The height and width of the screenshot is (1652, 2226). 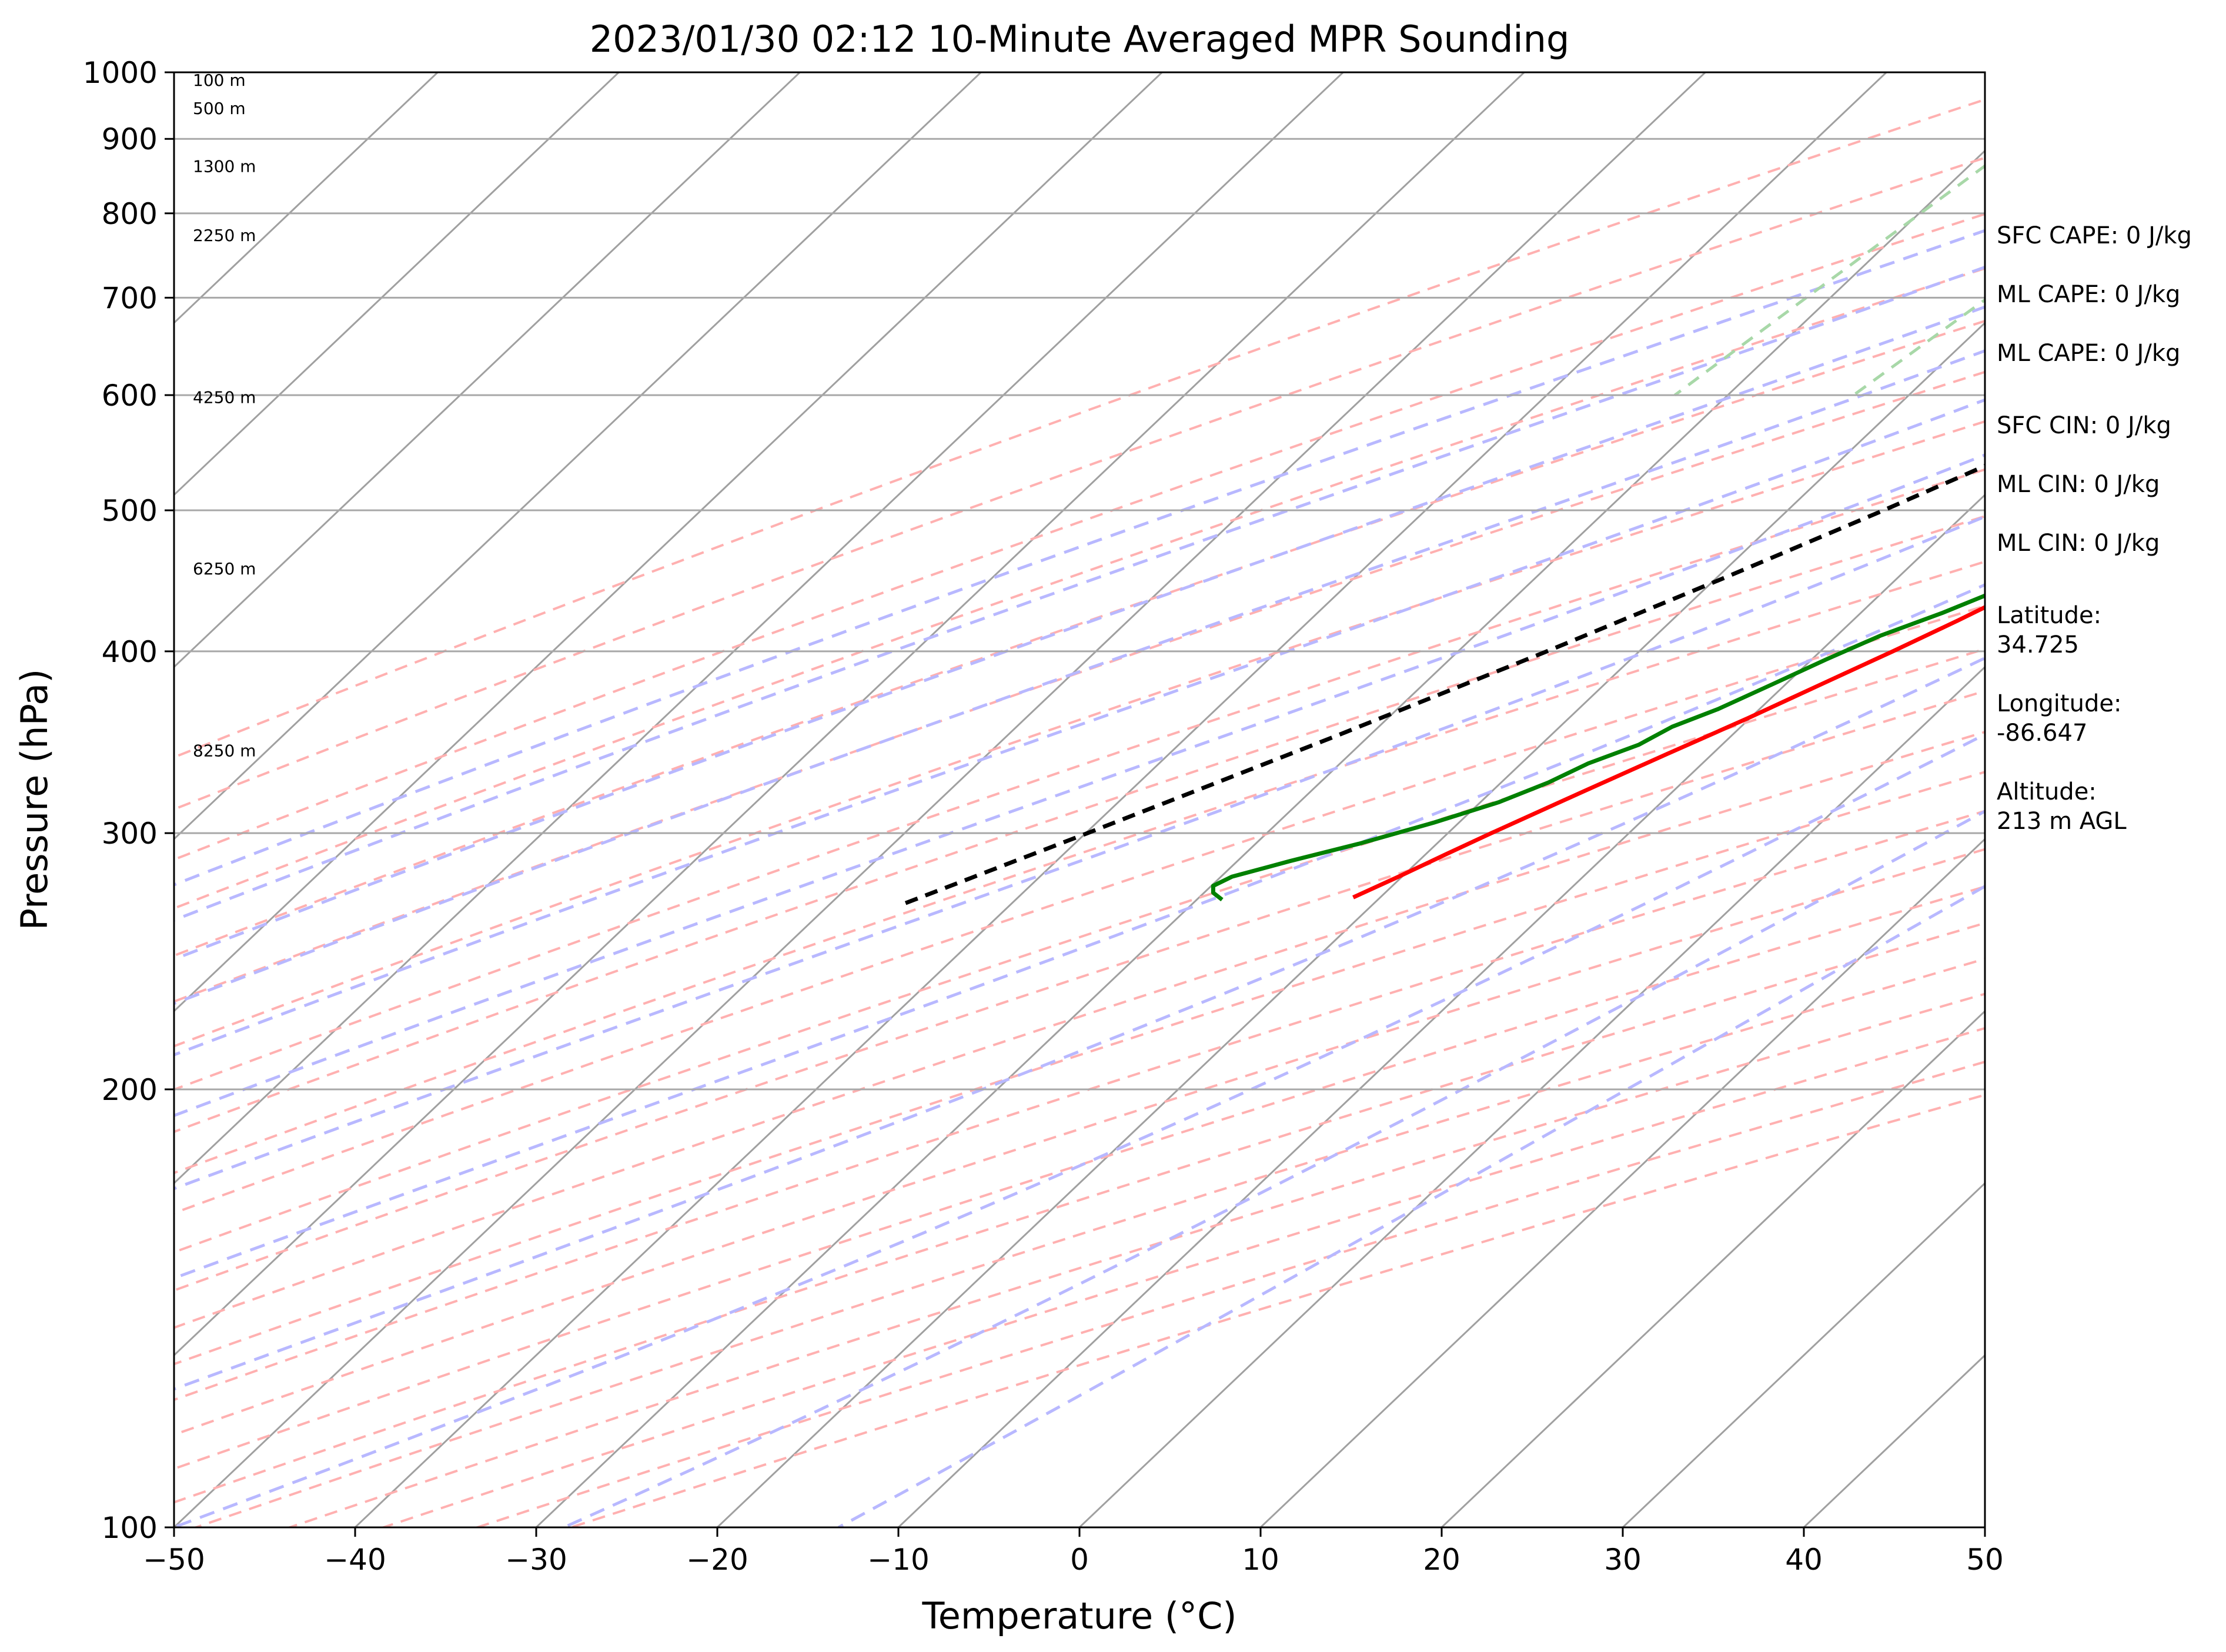 I want to click on ml-cape-text: ML CAPE: 0 J/kg, so click(x=2088, y=295).